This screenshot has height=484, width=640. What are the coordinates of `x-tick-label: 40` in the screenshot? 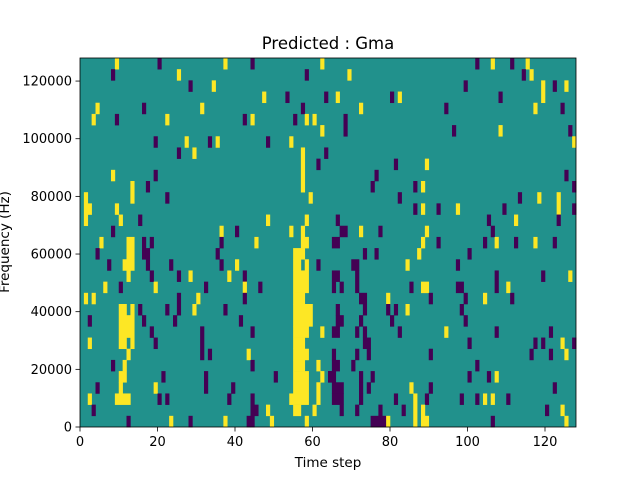 It's located at (235, 442).